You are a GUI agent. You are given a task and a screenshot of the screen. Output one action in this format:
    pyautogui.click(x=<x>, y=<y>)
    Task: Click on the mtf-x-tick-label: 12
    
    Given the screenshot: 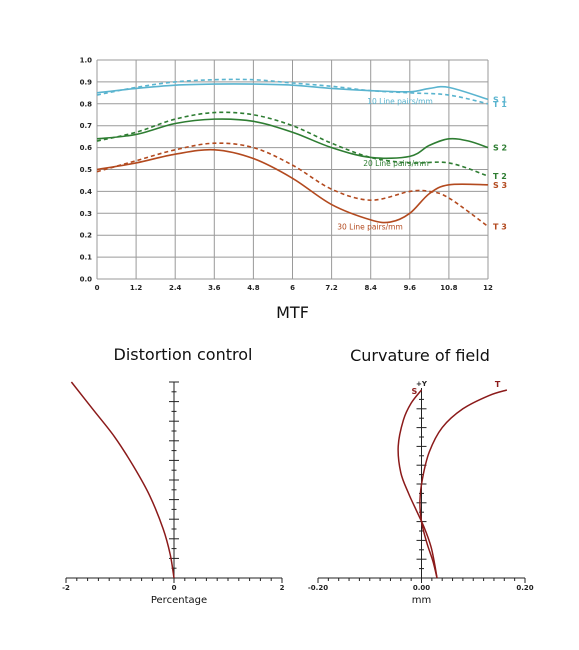 What is the action you would take?
    pyautogui.click(x=488, y=288)
    